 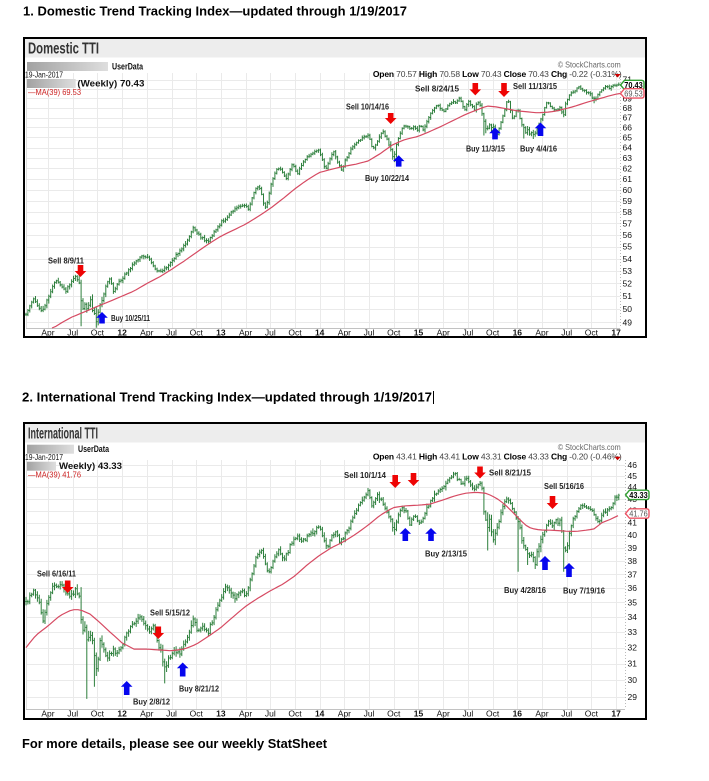 I want to click on svg-text: International TTI, so click(x=63, y=434).